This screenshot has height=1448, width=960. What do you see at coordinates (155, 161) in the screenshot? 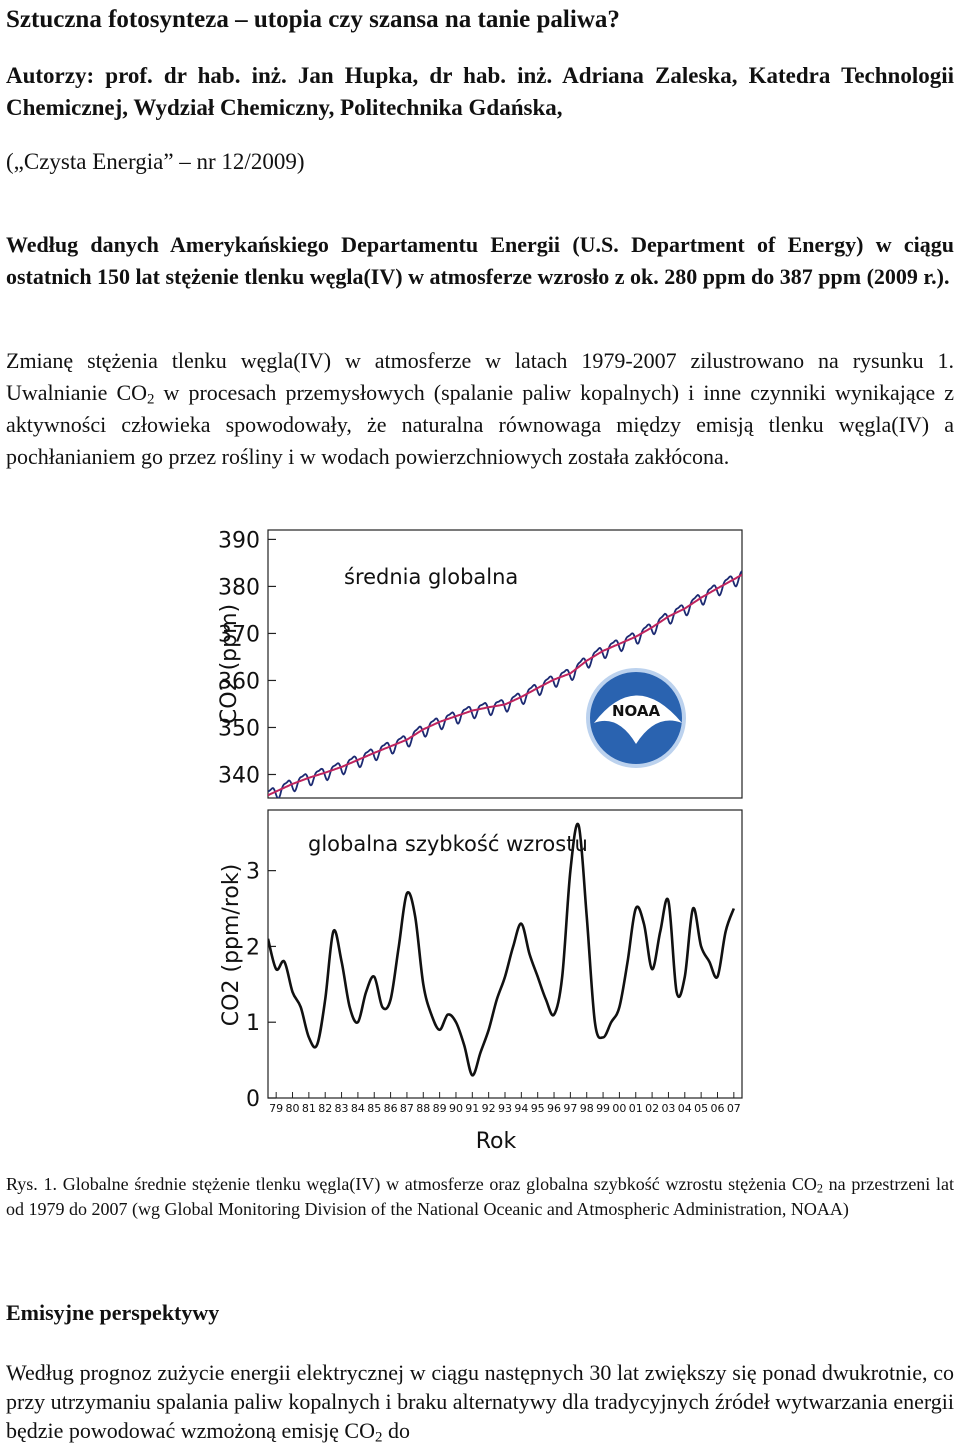
I see `journal-reference: („Czysta Energia” – nr 12/2009)` at bounding box center [155, 161].